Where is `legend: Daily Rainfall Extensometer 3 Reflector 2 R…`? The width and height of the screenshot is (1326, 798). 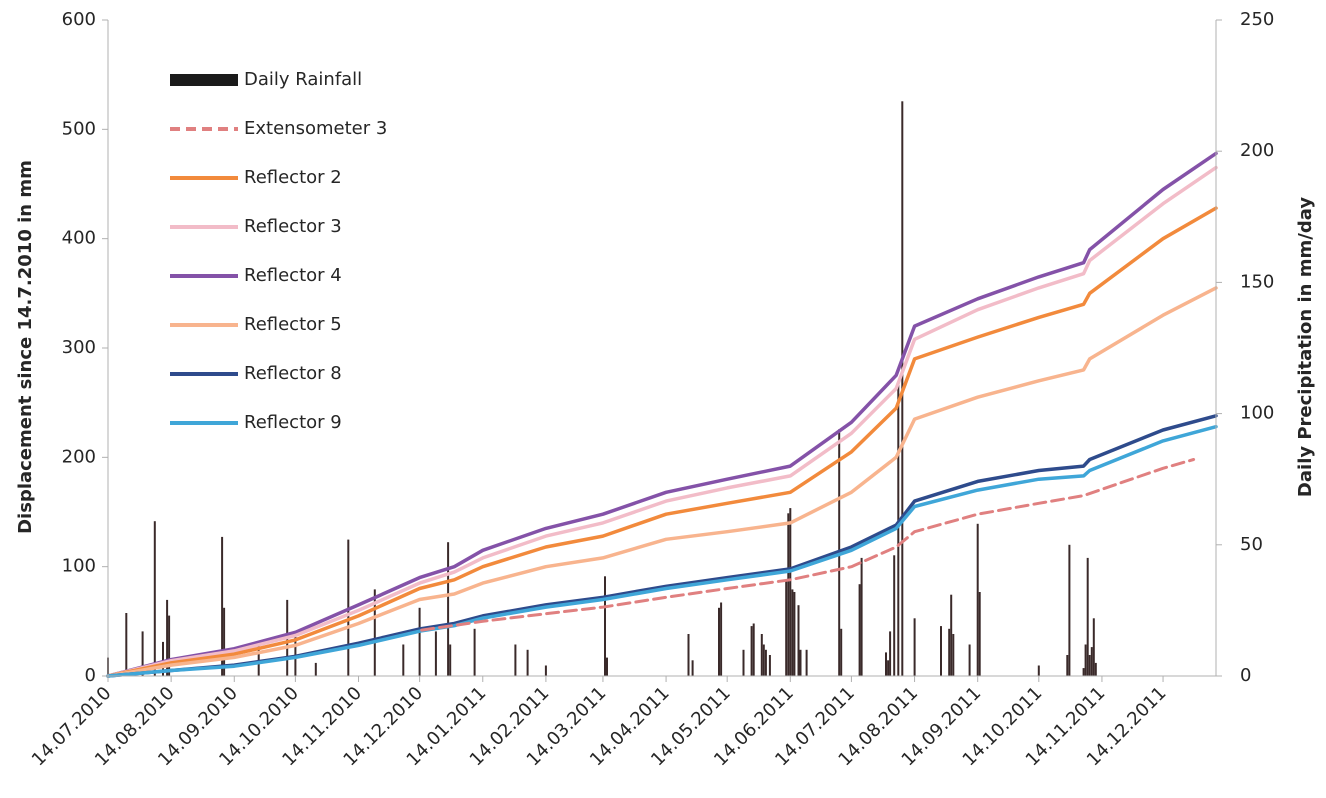
legend: Daily Rainfall Extensometer 3 Reflector 2 R… is located at coordinates (278, 251).